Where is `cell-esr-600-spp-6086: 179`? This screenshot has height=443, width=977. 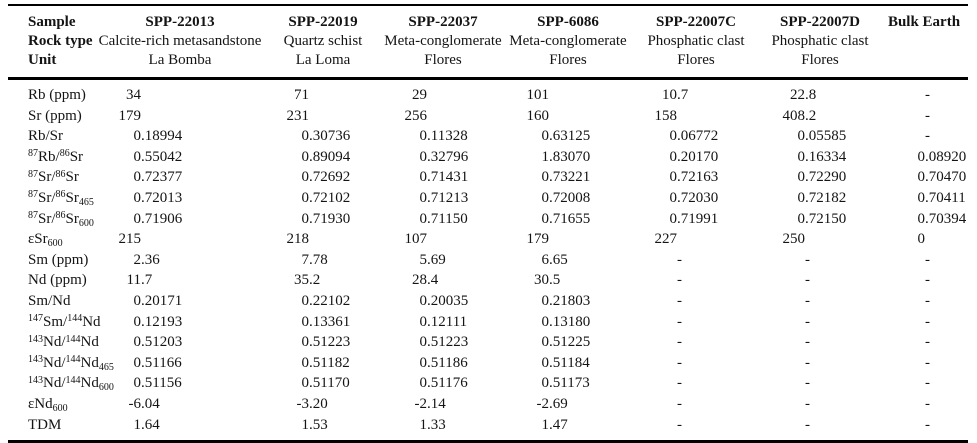
cell-esr-600-spp-6086: 179 is located at coordinates (568, 239).